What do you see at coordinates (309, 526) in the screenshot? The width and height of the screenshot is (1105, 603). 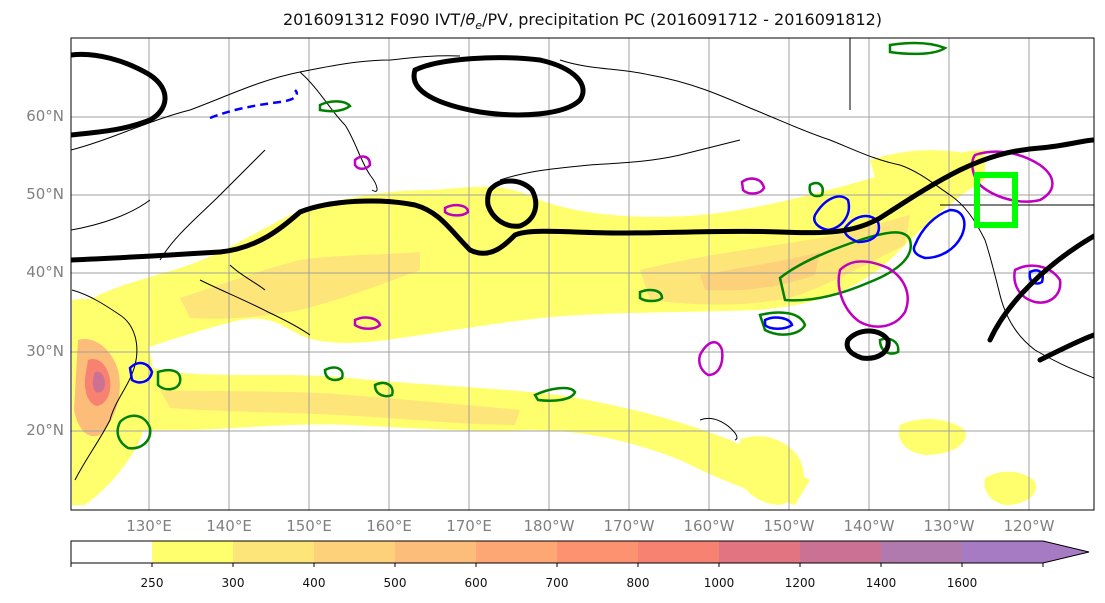 I see `lon-label-150e: 150°E` at bounding box center [309, 526].